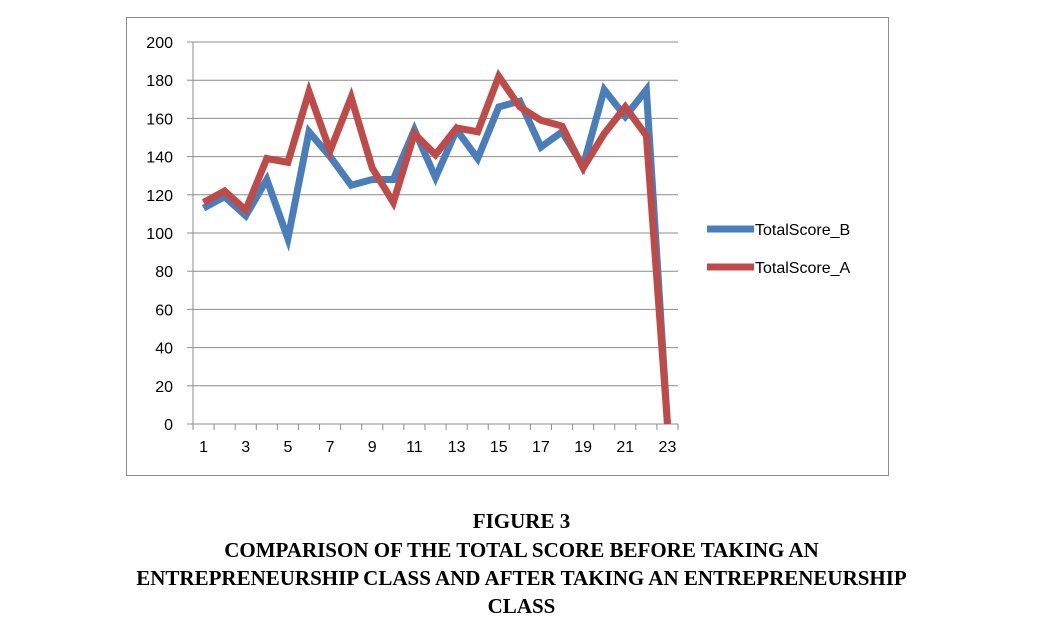  Describe the element at coordinates (802, 268) in the screenshot. I see `legend-label: TotalScore_A` at that location.